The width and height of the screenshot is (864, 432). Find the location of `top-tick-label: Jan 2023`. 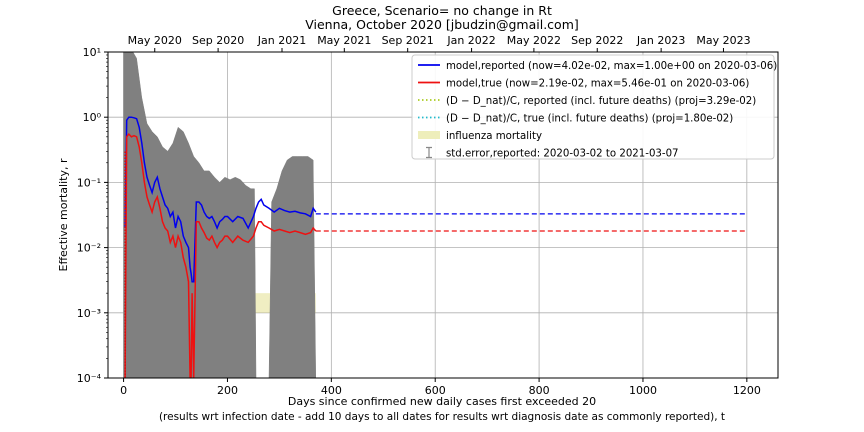

top-tick-label: Jan 2023 is located at coordinates (660, 40).